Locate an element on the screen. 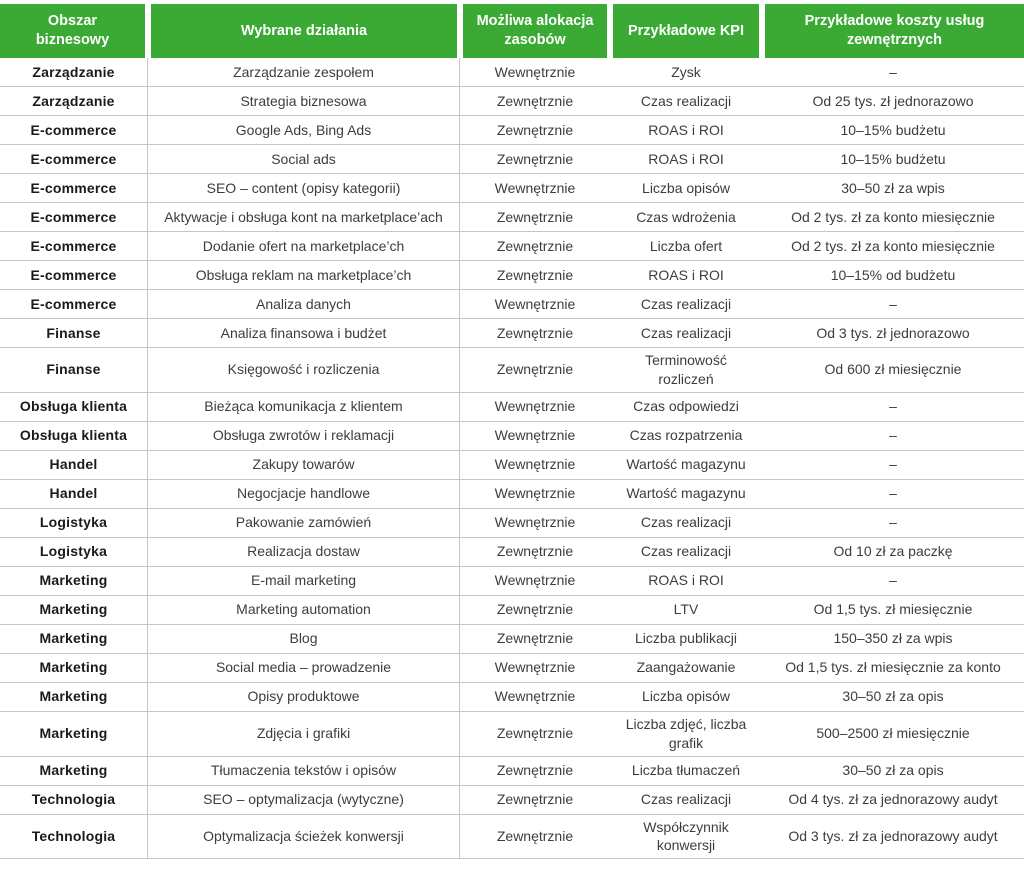 The height and width of the screenshot is (873, 1024). table-cell: Liczba tłumaczeń is located at coordinates (686, 771).